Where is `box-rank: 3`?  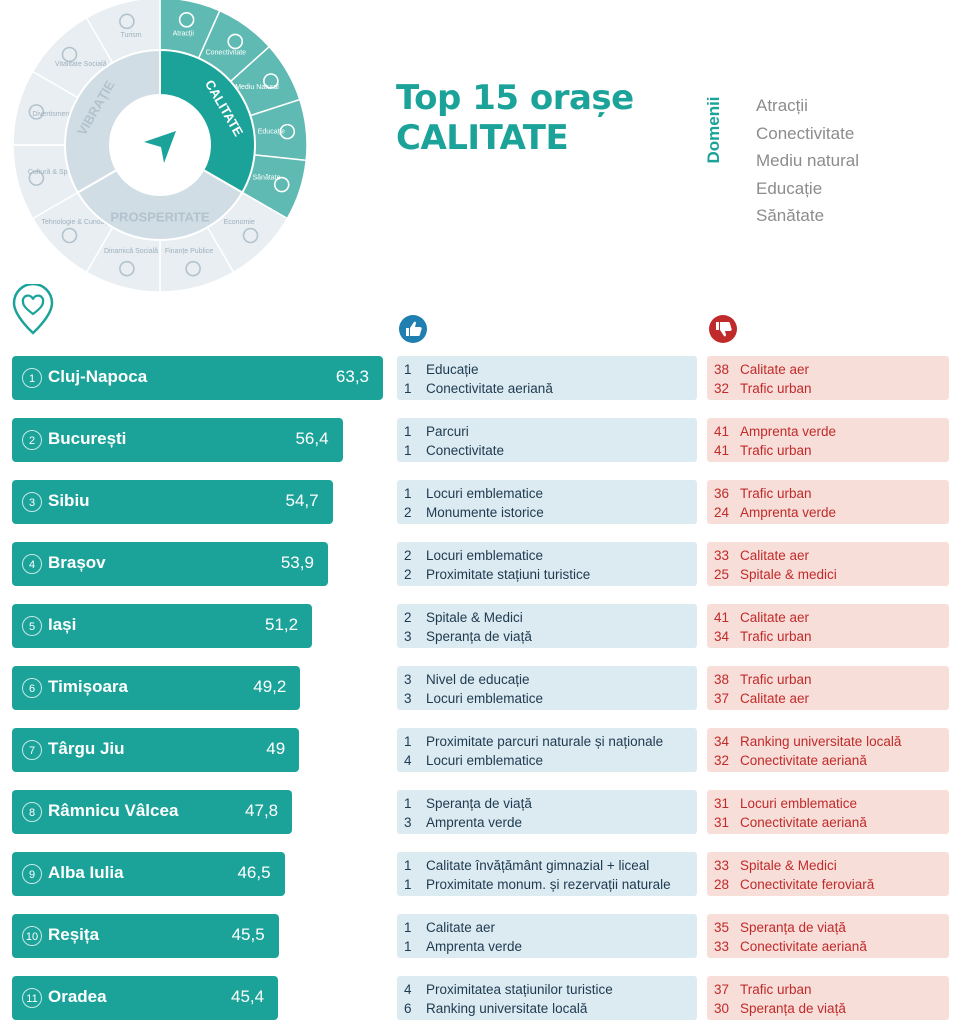 box-rank: 3 is located at coordinates (408, 822).